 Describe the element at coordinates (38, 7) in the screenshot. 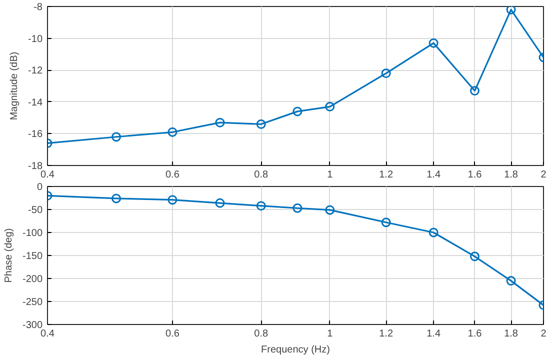

I see `y-tick-label: -8` at that location.